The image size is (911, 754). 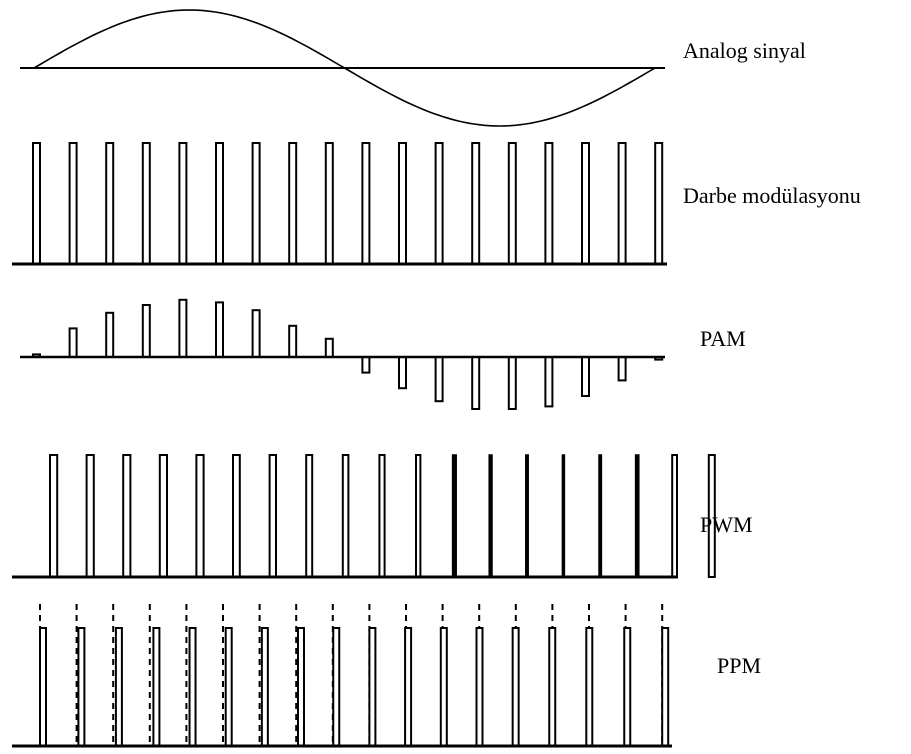 I want to click on pam-row: PAM, so click(x=383, y=354).